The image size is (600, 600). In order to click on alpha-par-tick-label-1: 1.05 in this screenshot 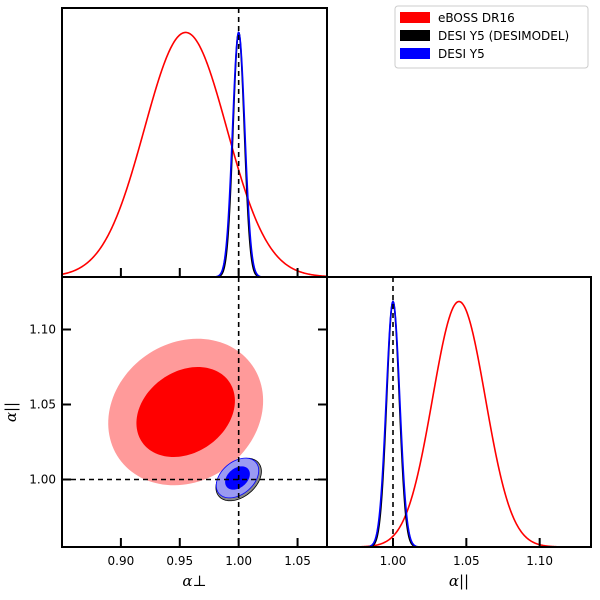, I will do `click(466, 561)`.